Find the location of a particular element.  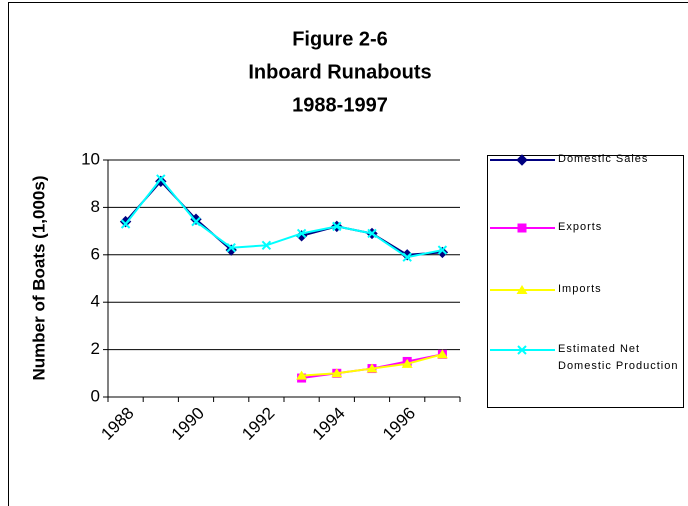

x-tick-label: 1994 is located at coordinates (329, 424).